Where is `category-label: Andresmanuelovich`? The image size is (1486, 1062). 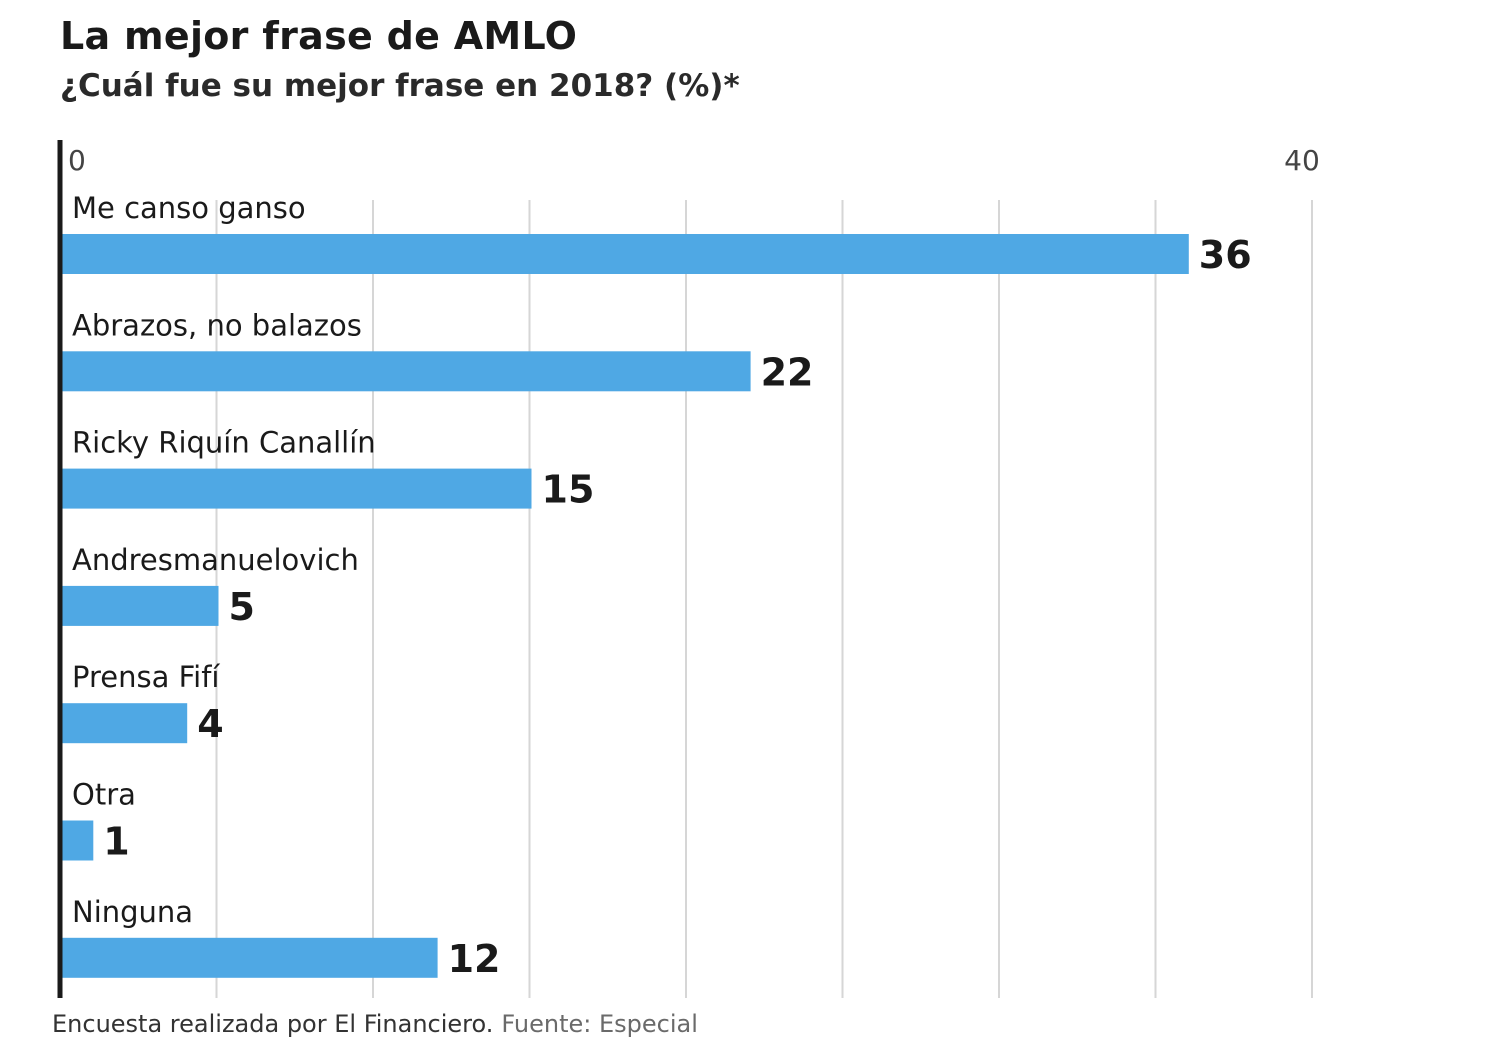
category-label: Andresmanuelovich is located at coordinates (215, 560).